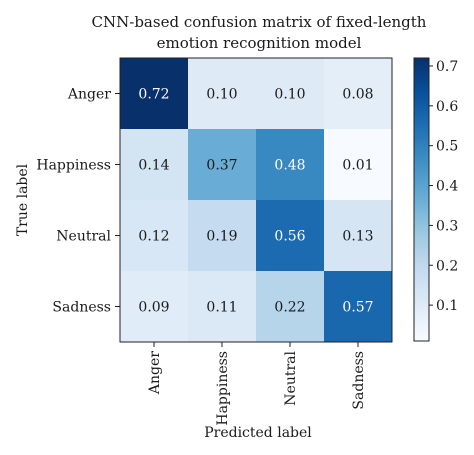  Describe the element at coordinates (89, 95) in the screenshot. I see `y-tick-label: Anger` at that location.